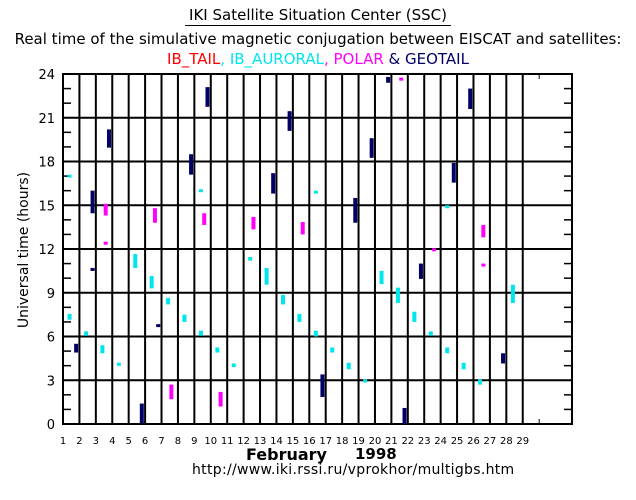 This screenshot has width=636, height=500. I want to click on x-tick-label: 25, so click(457, 441).